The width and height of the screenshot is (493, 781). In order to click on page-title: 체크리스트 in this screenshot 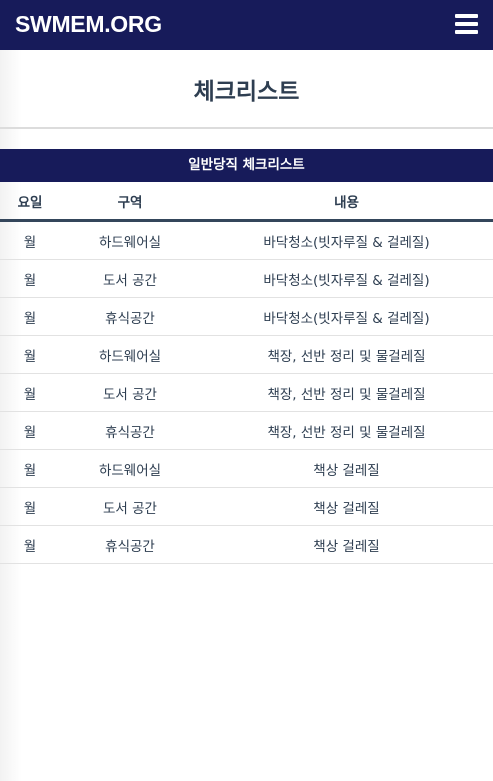, I will do `click(246, 92)`.